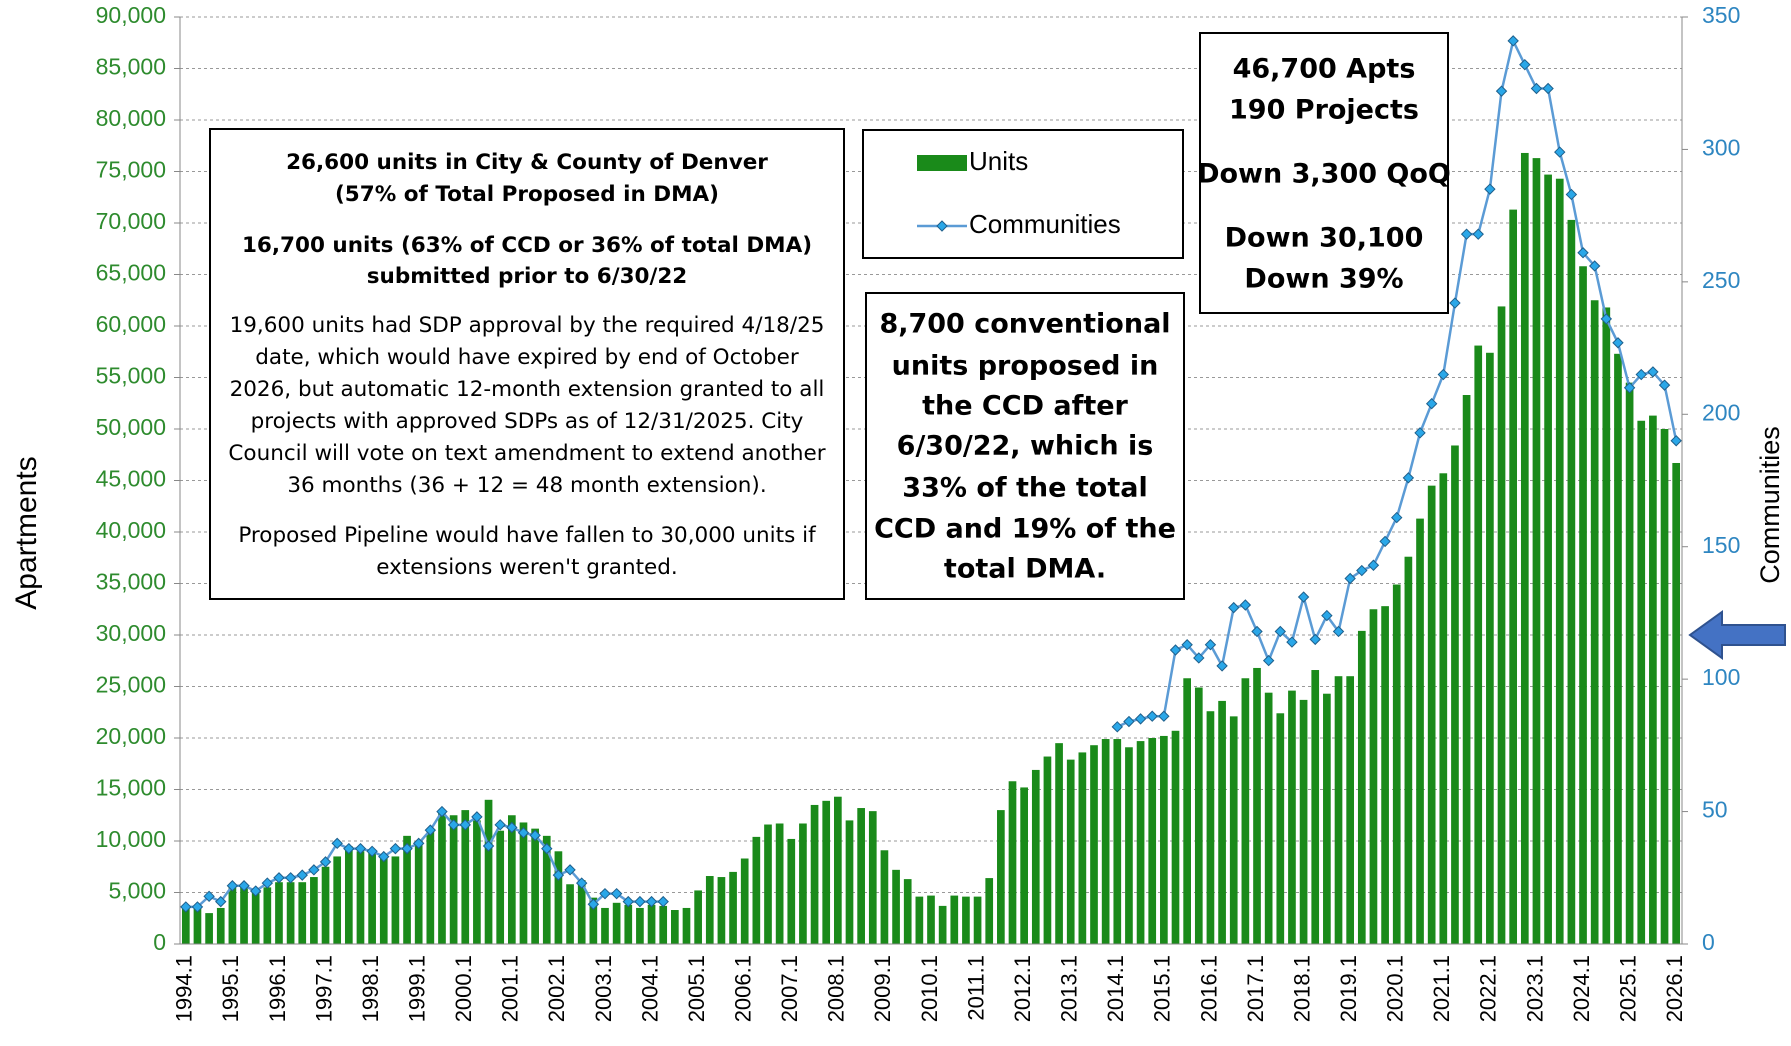  What do you see at coordinates (1022, 988) in the screenshot?
I see `x-tick-label: 2012.1` at bounding box center [1022, 988].